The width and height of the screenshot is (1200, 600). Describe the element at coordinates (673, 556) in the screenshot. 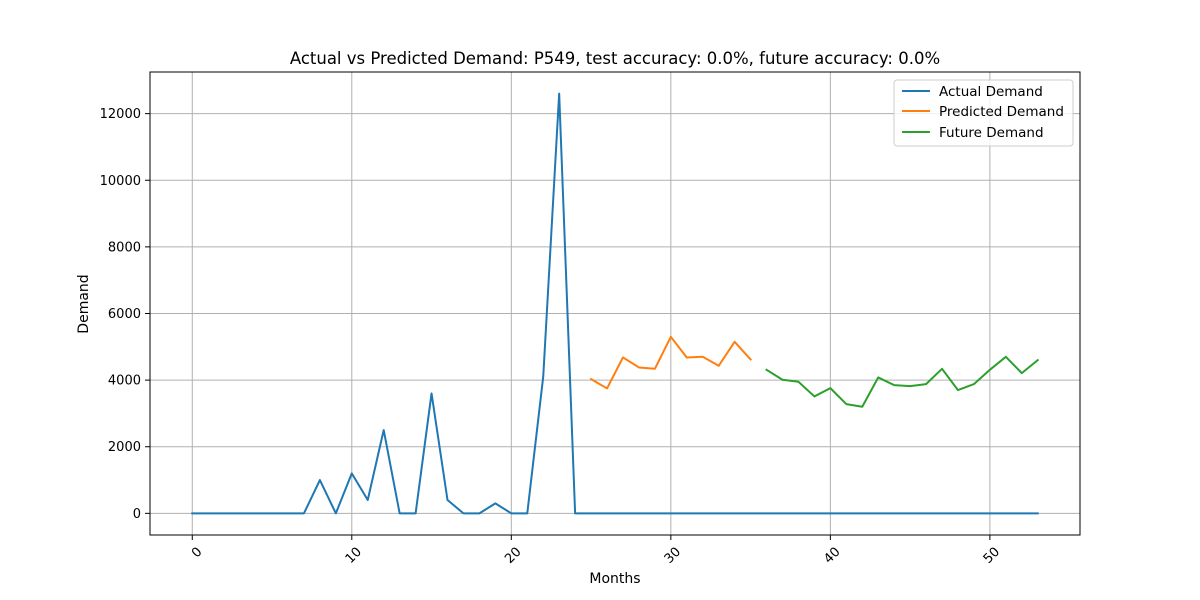

I see `x-tick-label: 30` at that location.